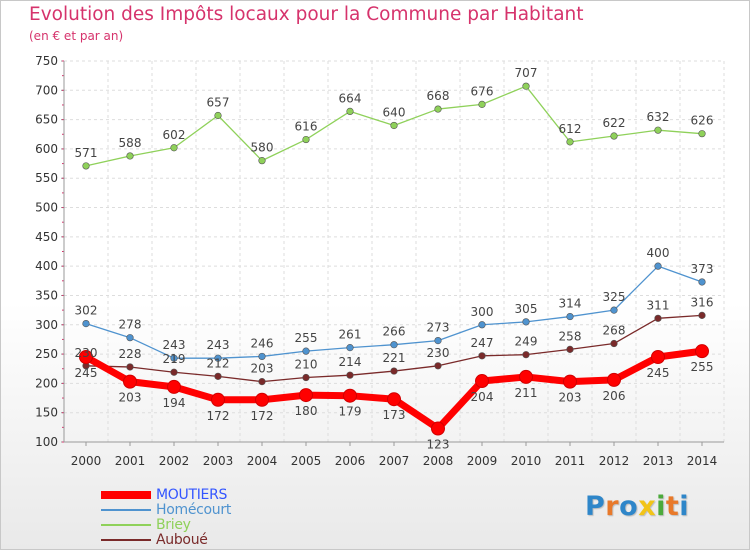 This screenshot has height=550, width=750. Describe the element at coordinates (350, 362) in the screenshot. I see `data-label: 214` at that location.